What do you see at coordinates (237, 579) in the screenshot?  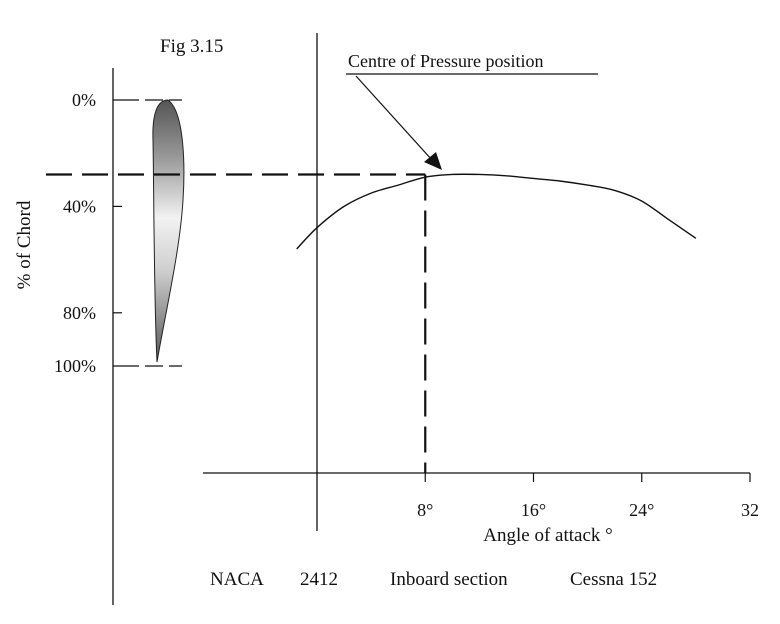 I see `footer-airfoil: NACA` at bounding box center [237, 579].